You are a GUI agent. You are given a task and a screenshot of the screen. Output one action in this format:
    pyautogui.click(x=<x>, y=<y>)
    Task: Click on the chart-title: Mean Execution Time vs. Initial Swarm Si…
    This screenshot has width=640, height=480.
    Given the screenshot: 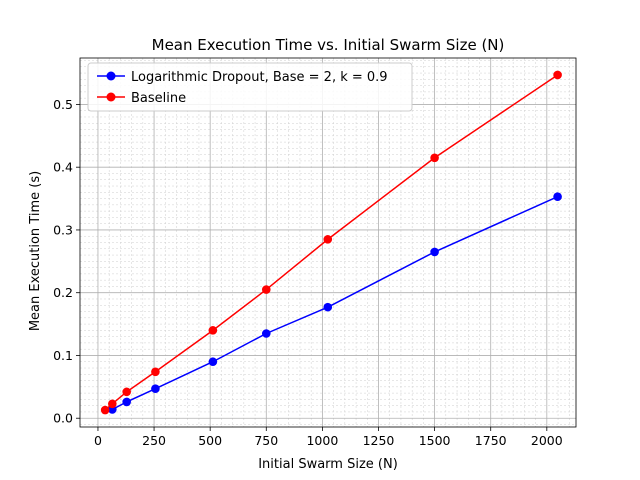 What is the action you would take?
    pyautogui.click(x=328, y=45)
    